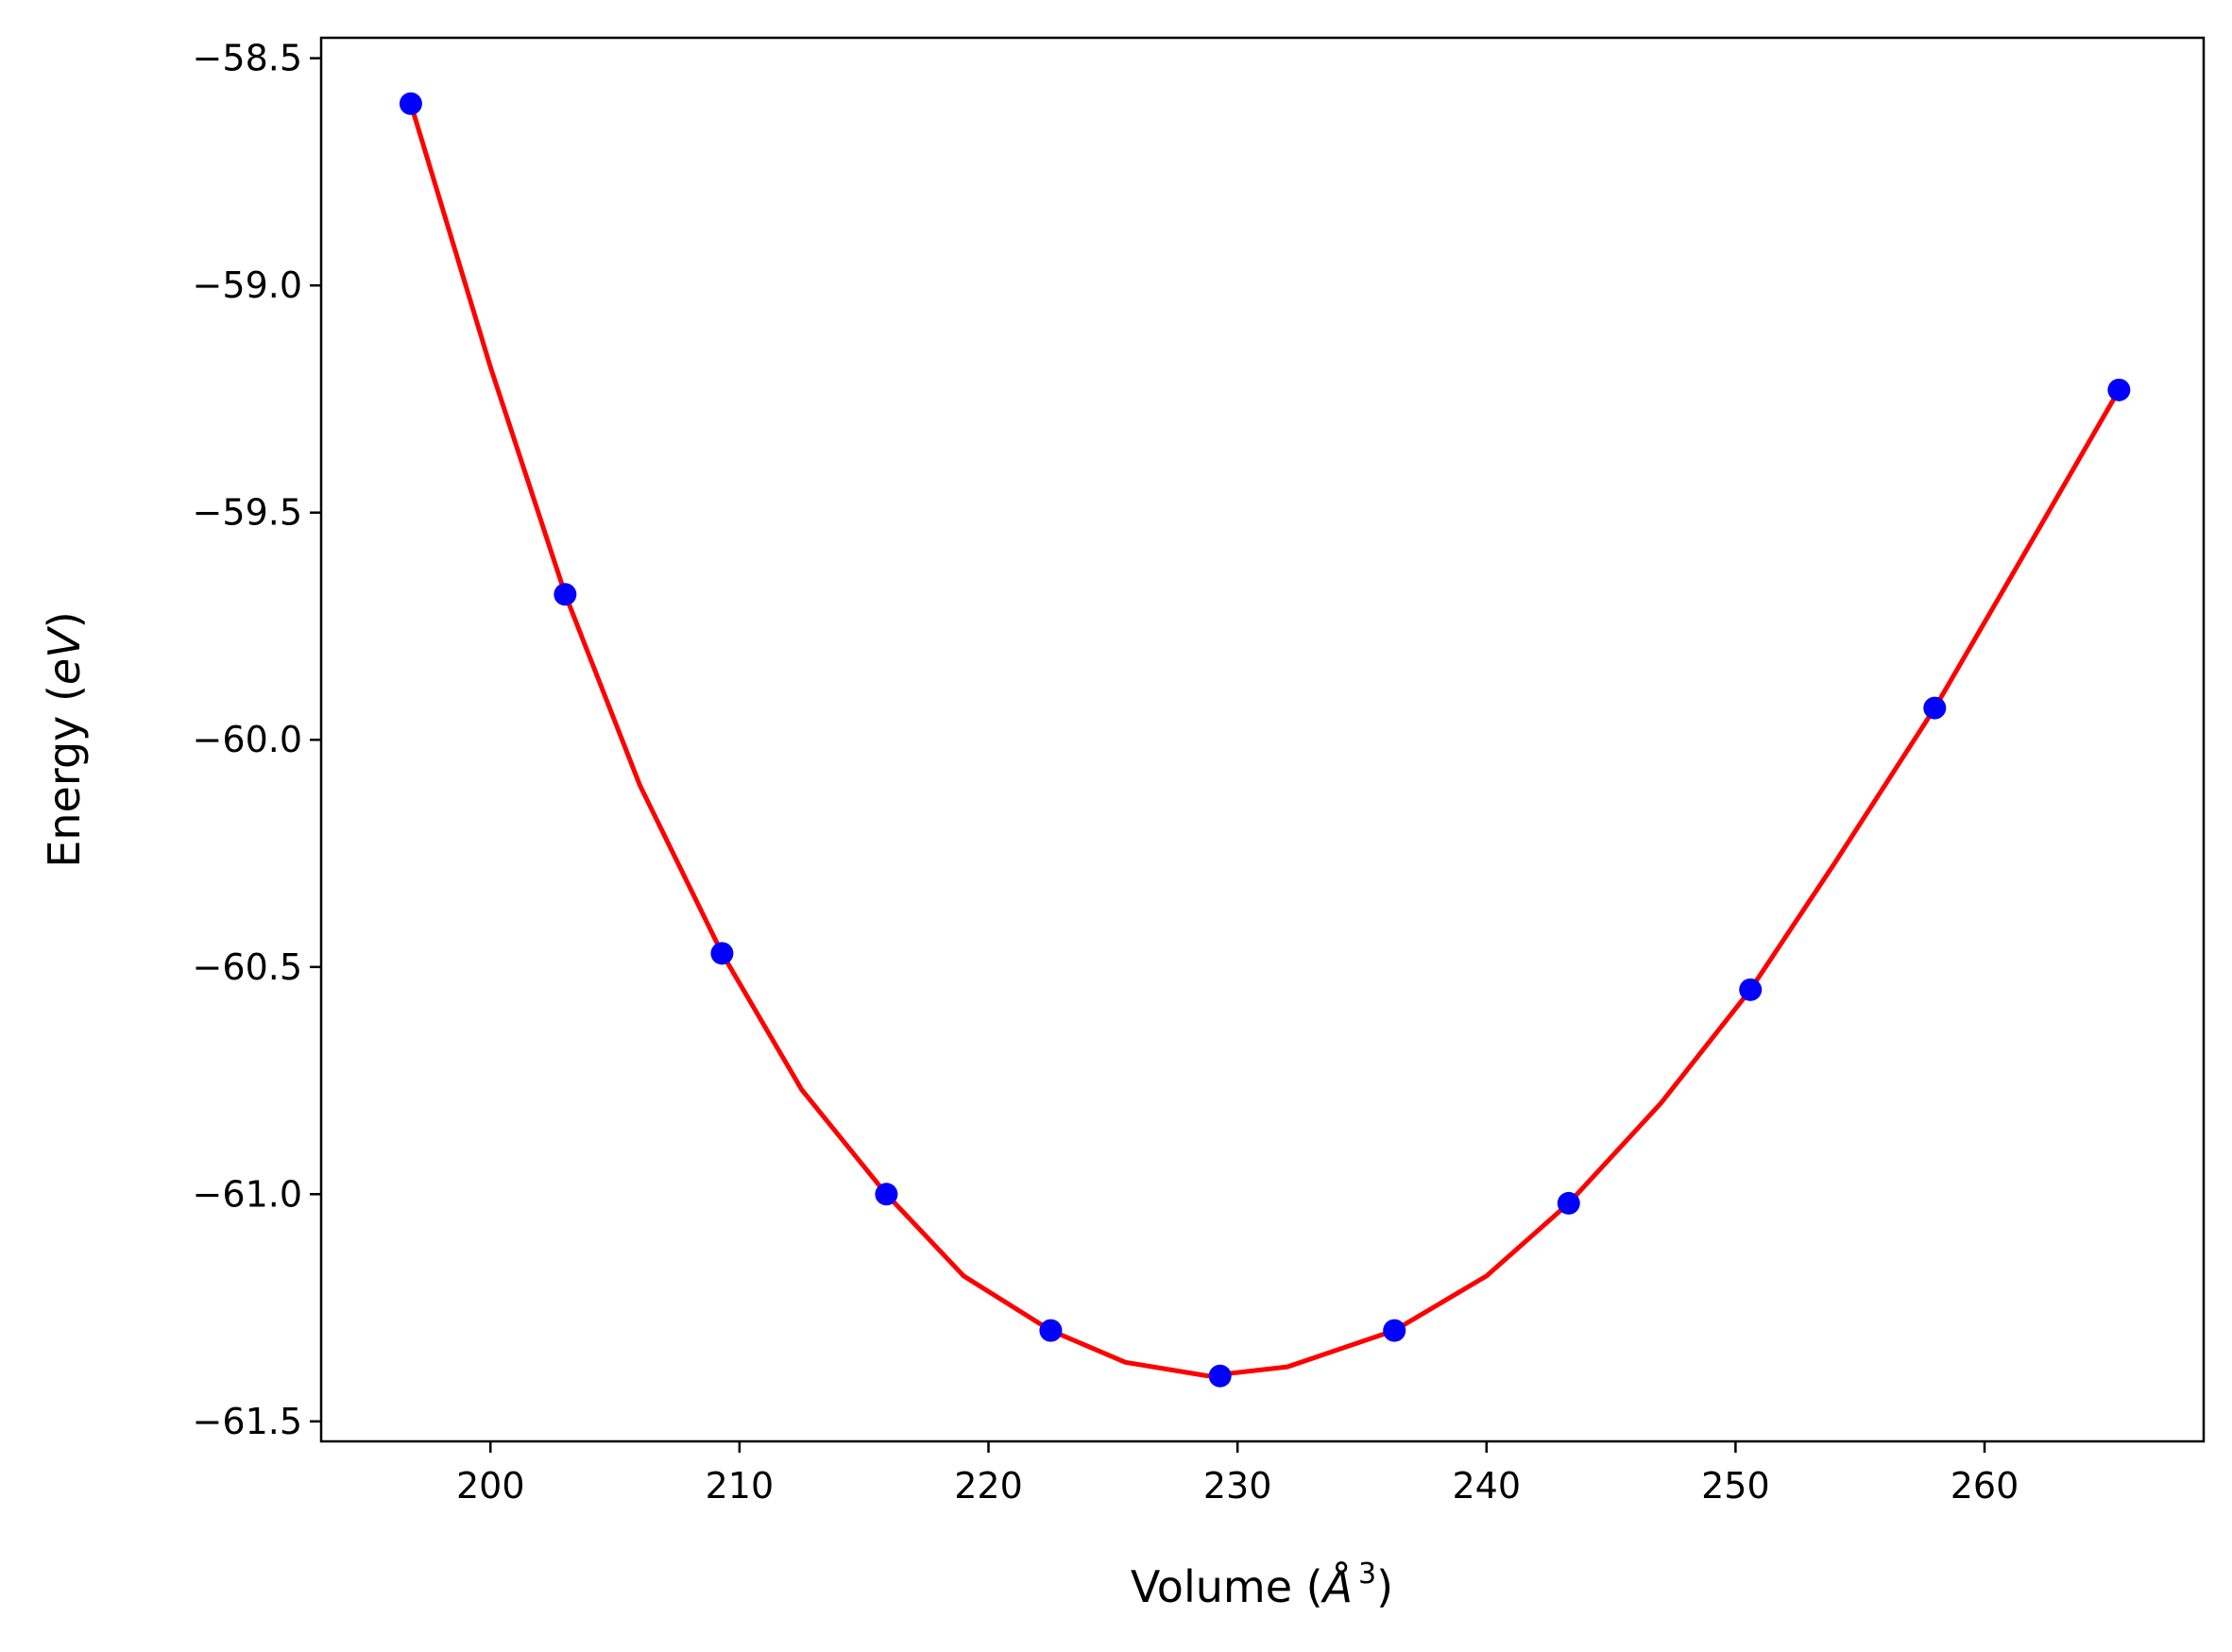  Describe the element at coordinates (247, 1421) in the screenshot. I see `y-tick-label: −61.5` at that location.